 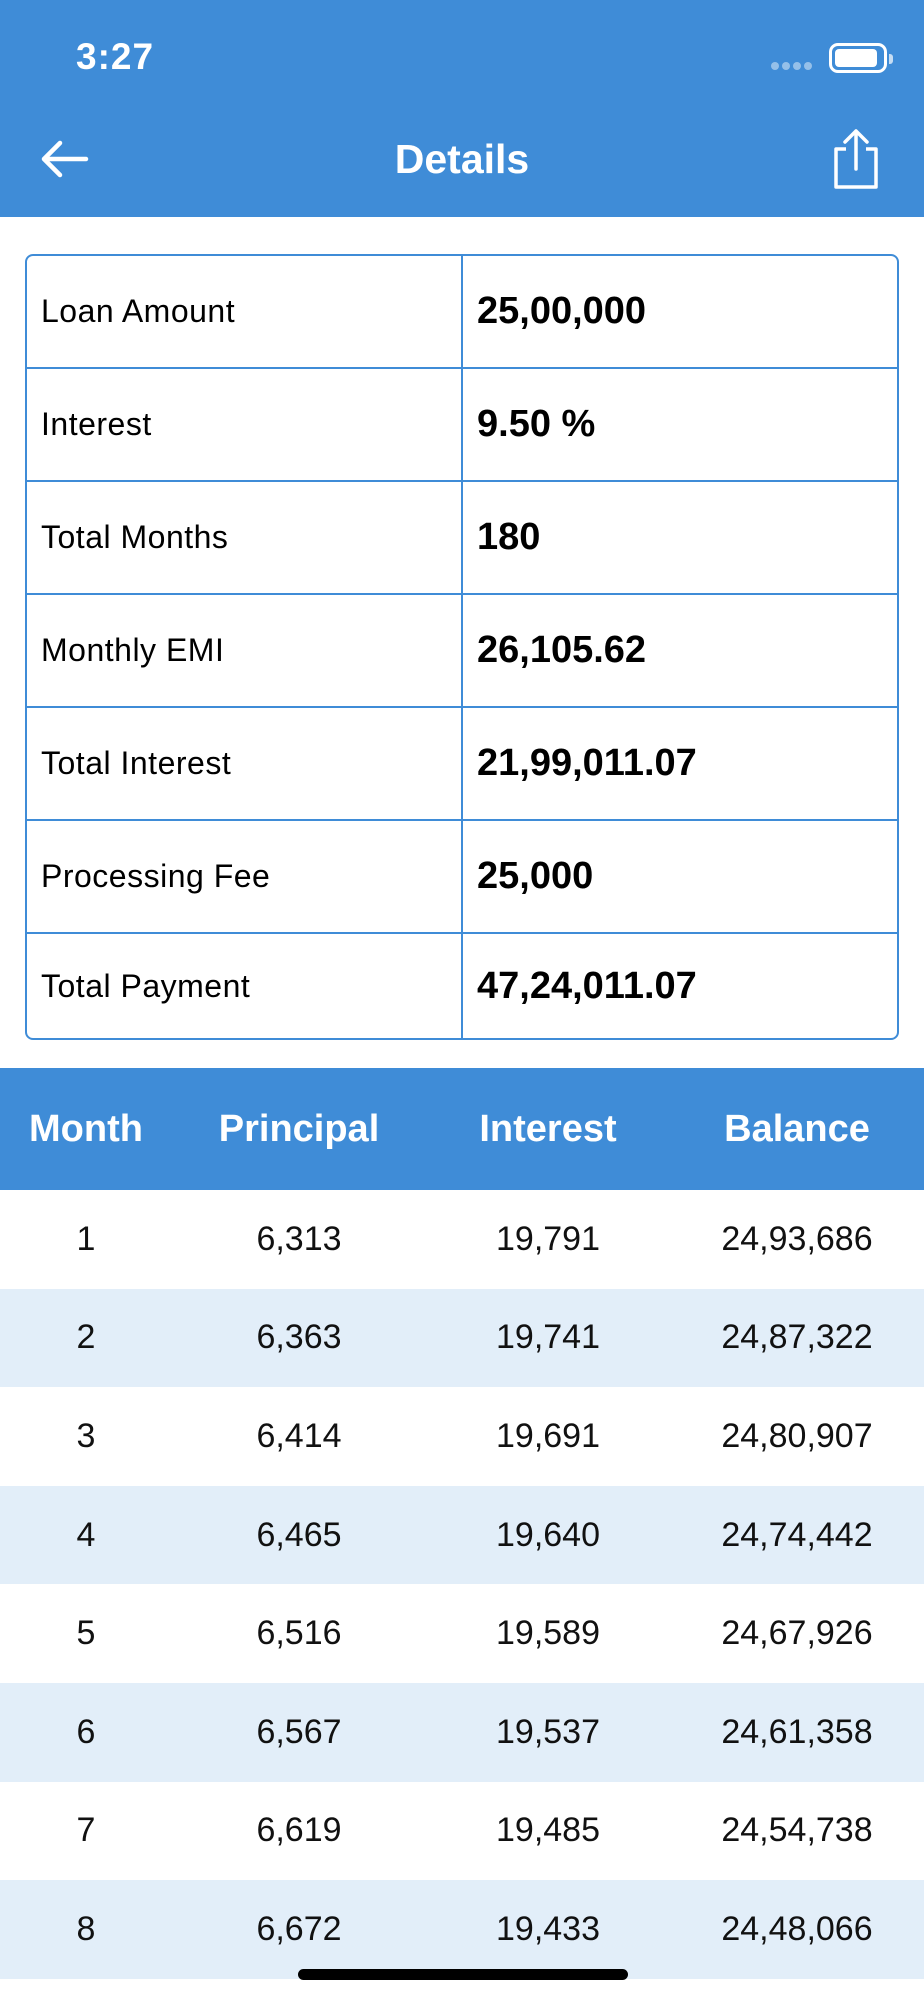 I want to click on table-row: 6 6,567 19,537 24,61,358, so click(x=462, y=1732).